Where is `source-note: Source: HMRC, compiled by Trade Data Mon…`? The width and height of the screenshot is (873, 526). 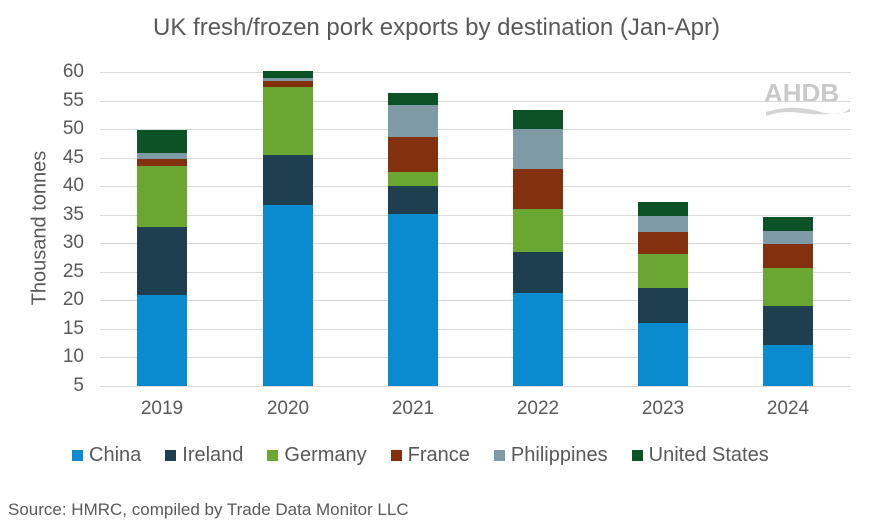
source-note: Source: HMRC, compiled by Trade Data Mon… is located at coordinates (208, 509).